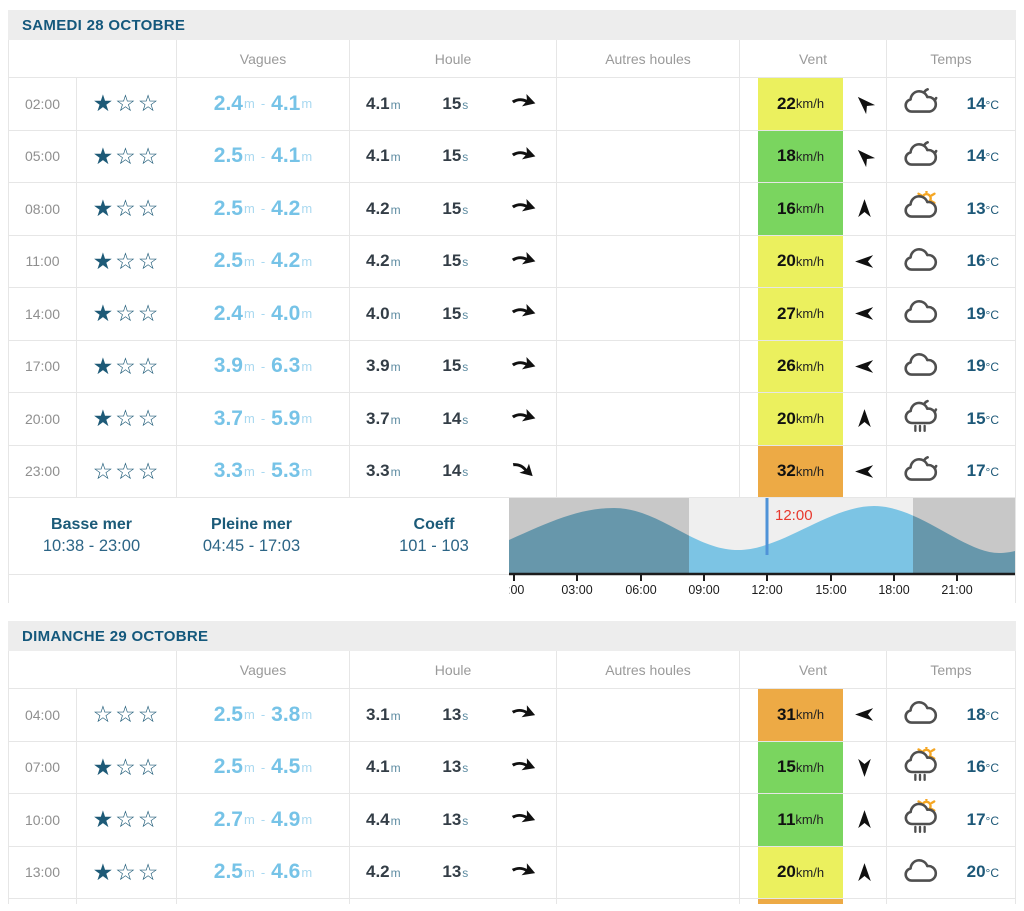 This screenshot has width=1024, height=911. What do you see at coordinates (263, 58) in the screenshot?
I see `column-header-label: Vagues` at bounding box center [263, 58].